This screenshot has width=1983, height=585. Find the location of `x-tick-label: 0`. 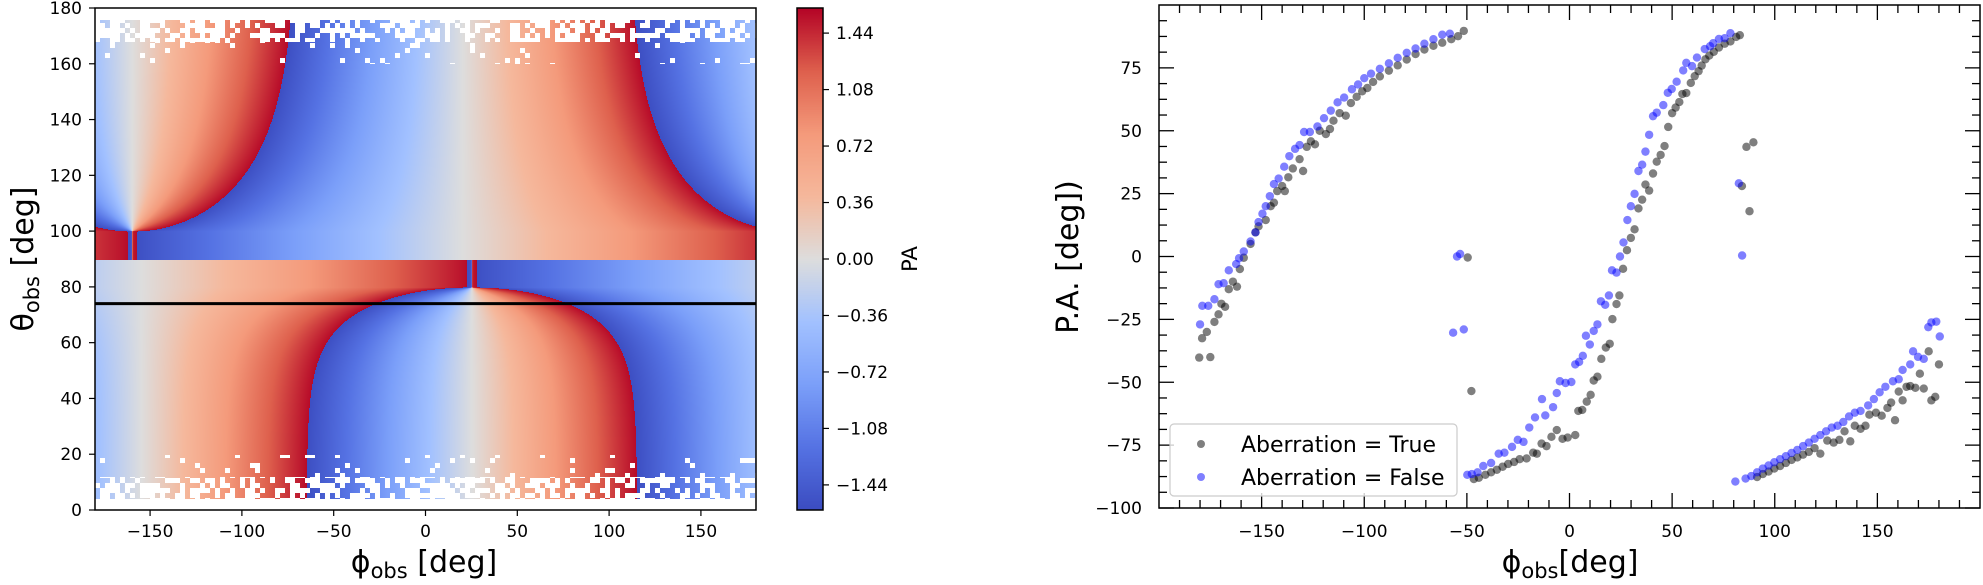

x-tick-label: 0 is located at coordinates (1569, 532).